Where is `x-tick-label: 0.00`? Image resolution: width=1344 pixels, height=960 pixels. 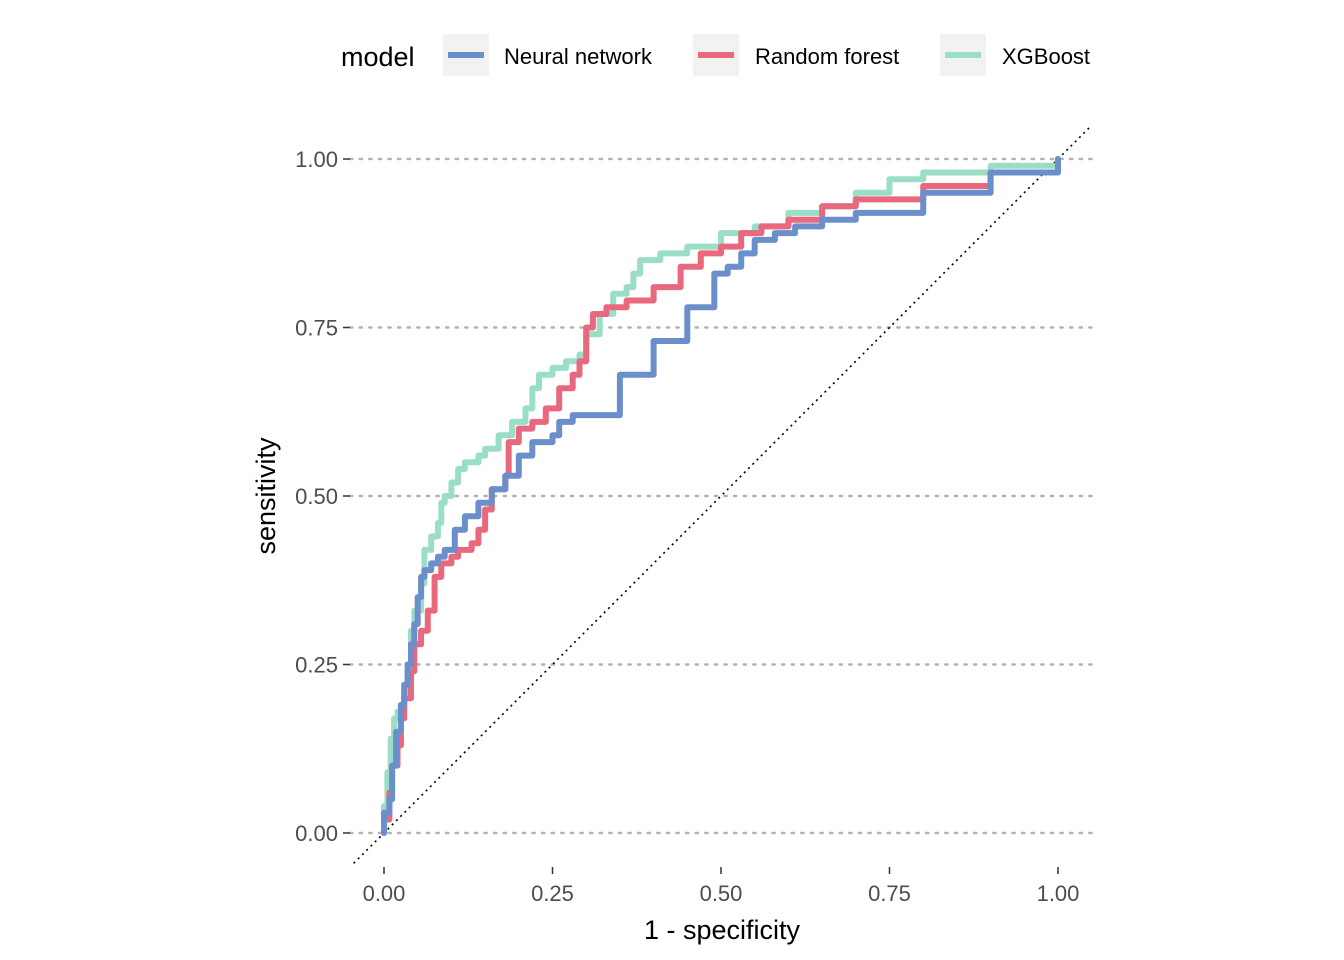
x-tick-label: 0.00 is located at coordinates (384, 893).